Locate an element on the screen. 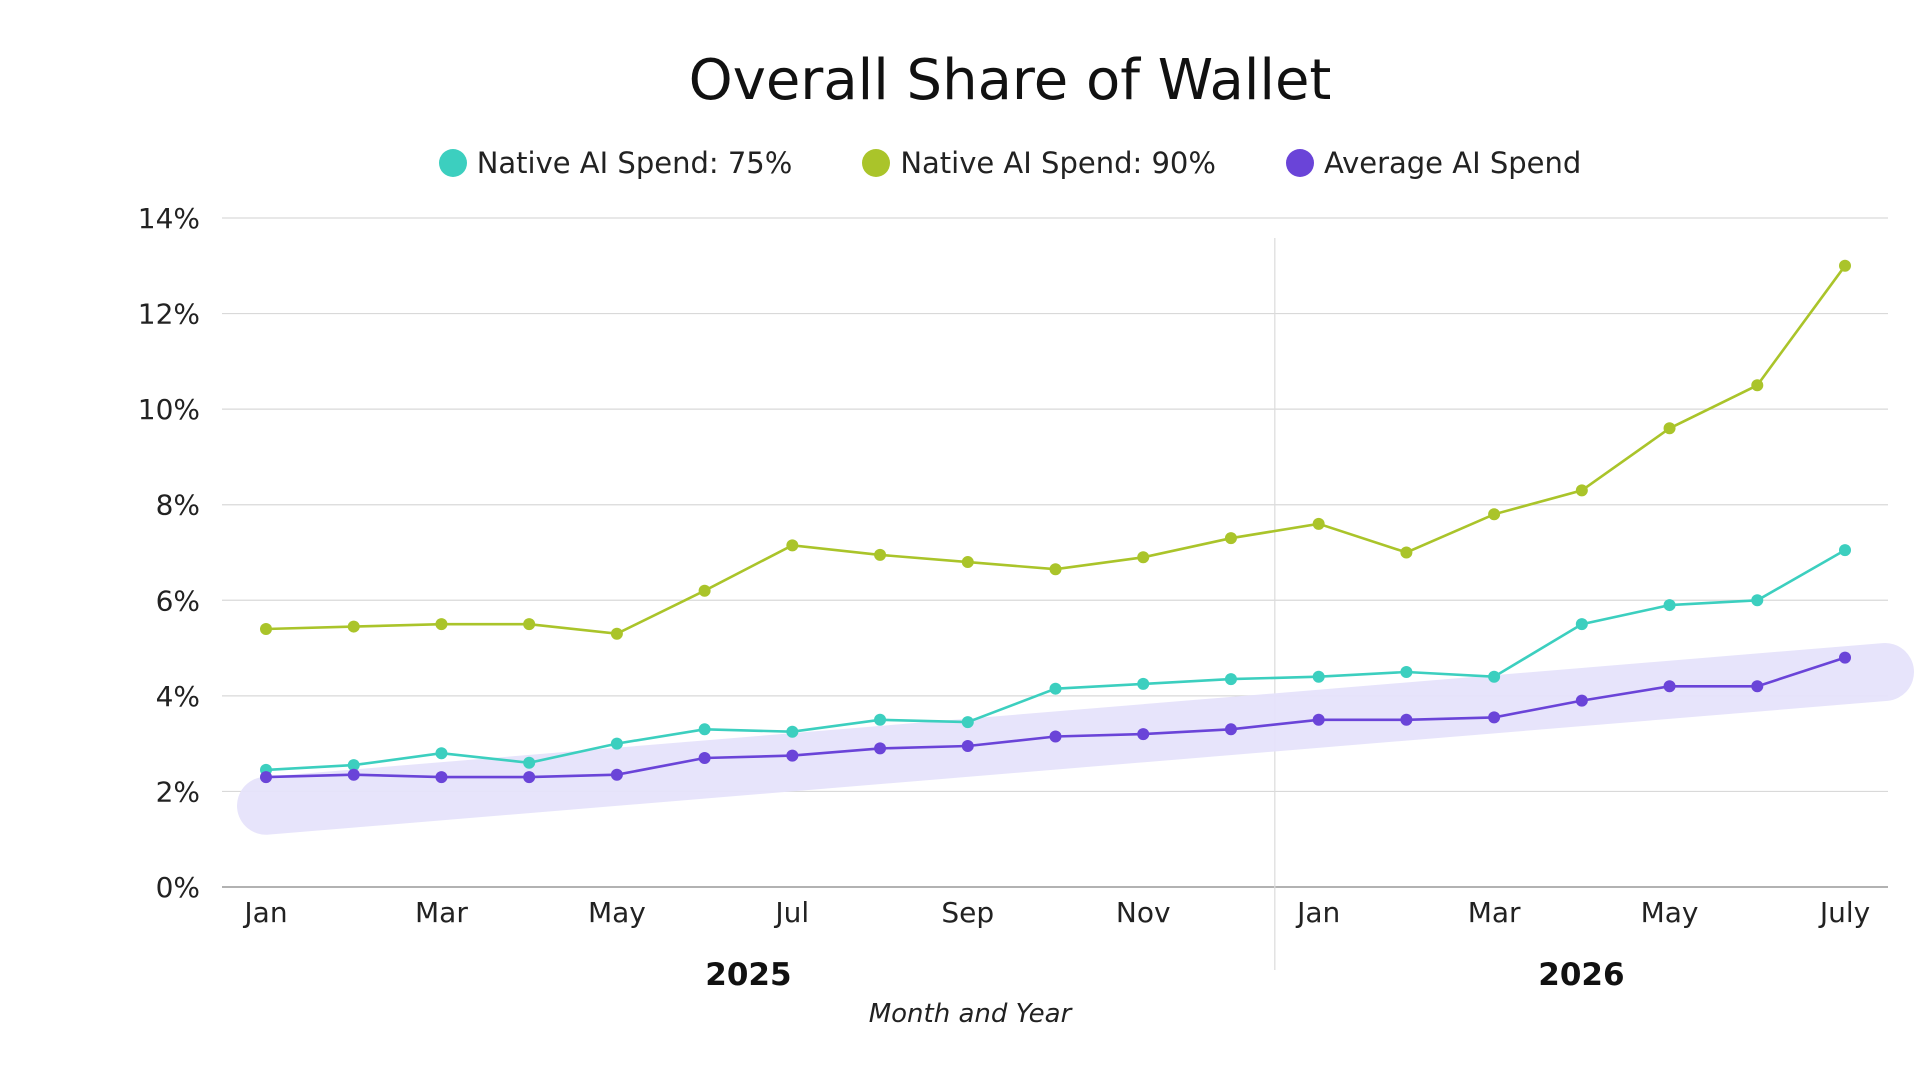 This screenshot has height=1080, width=1920. y-tick-label: 8% is located at coordinates (178, 505).